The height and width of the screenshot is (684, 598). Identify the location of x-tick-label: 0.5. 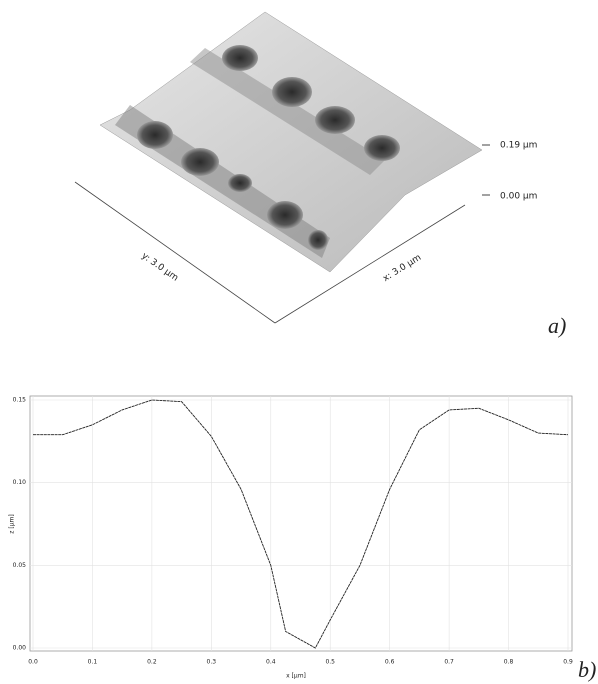
(330, 662).